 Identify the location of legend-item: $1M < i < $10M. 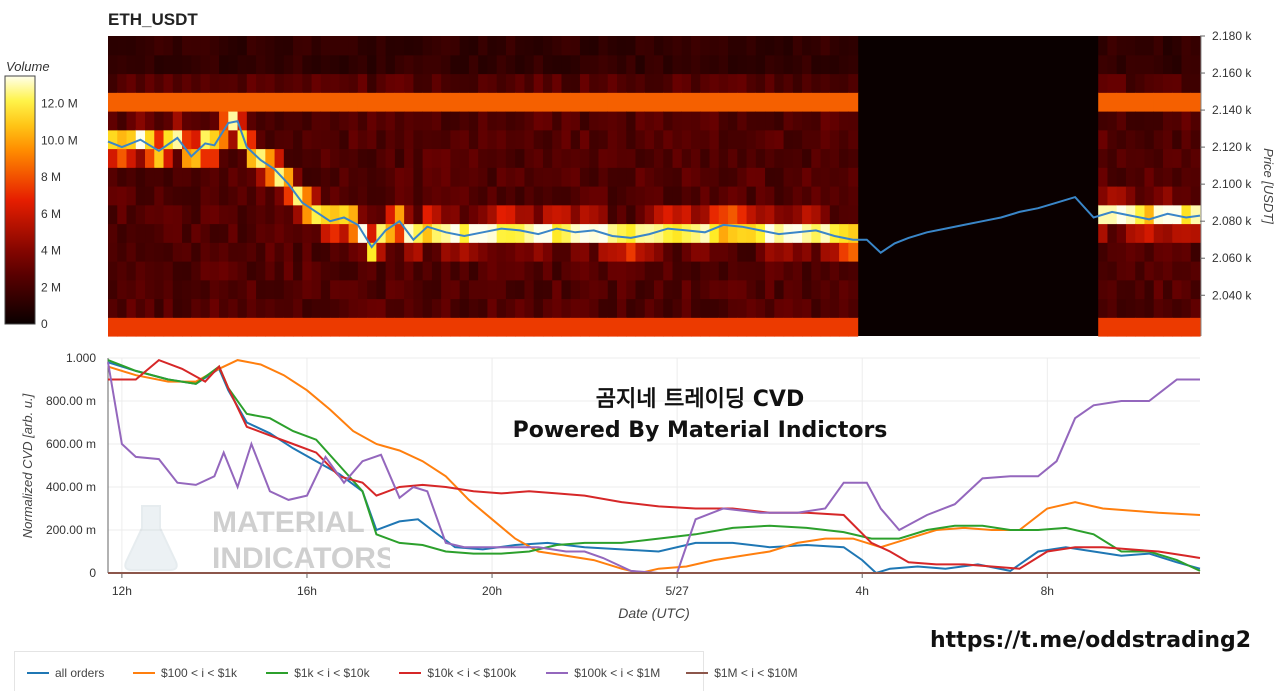
(742, 673).